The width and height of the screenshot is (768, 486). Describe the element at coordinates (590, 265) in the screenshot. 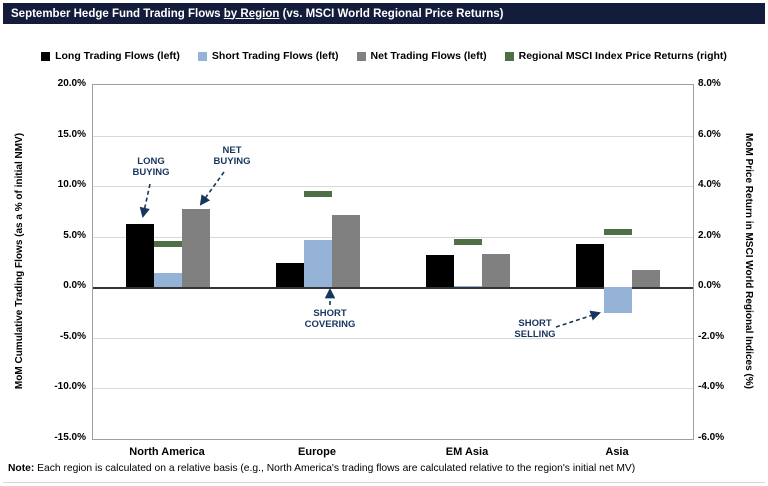

I see `bar-long-trading-flows-left-asia` at that location.